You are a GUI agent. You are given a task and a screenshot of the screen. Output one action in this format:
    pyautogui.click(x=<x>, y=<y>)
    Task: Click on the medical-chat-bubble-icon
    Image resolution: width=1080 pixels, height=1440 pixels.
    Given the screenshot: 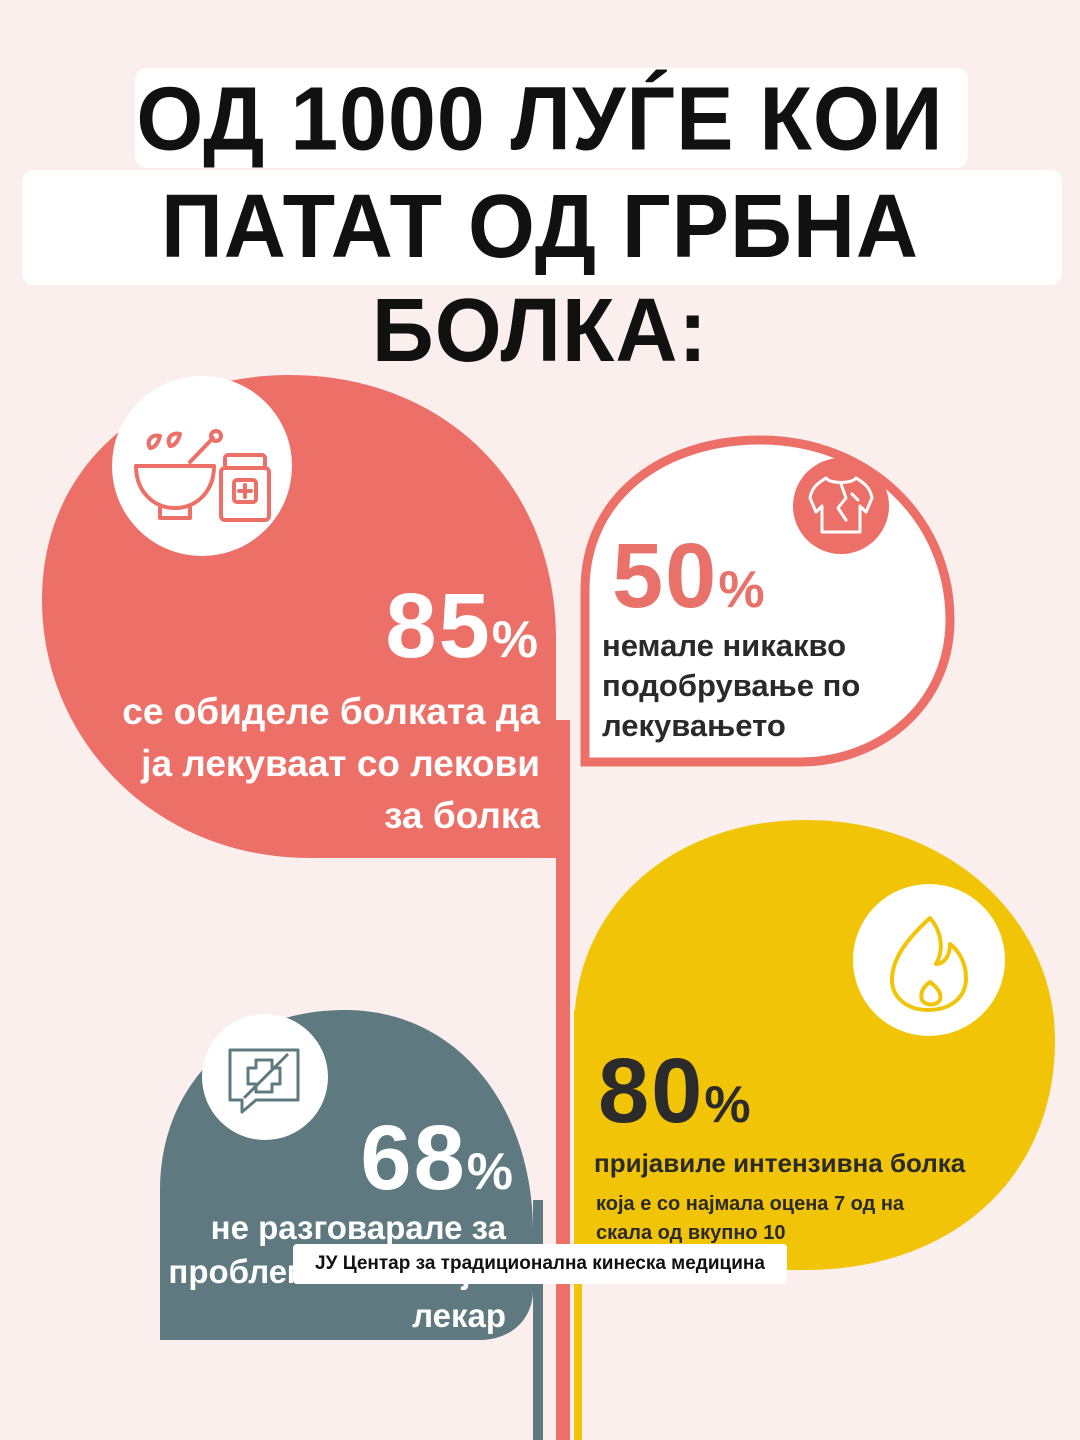 What is the action you would take?
    pyautogui.click(x=264, y=1081)
    